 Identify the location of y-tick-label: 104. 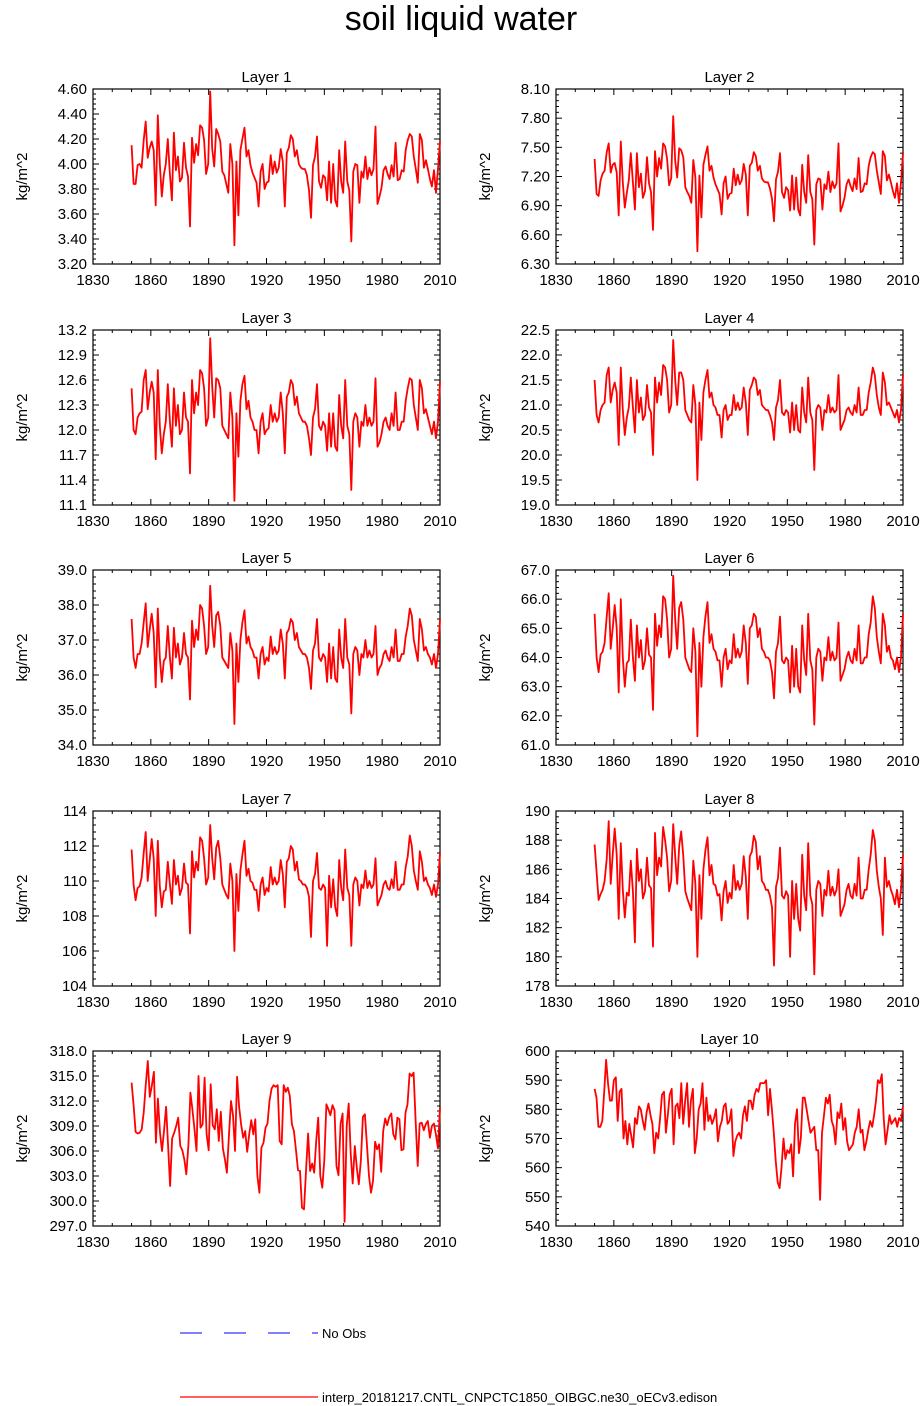
(74, 986).